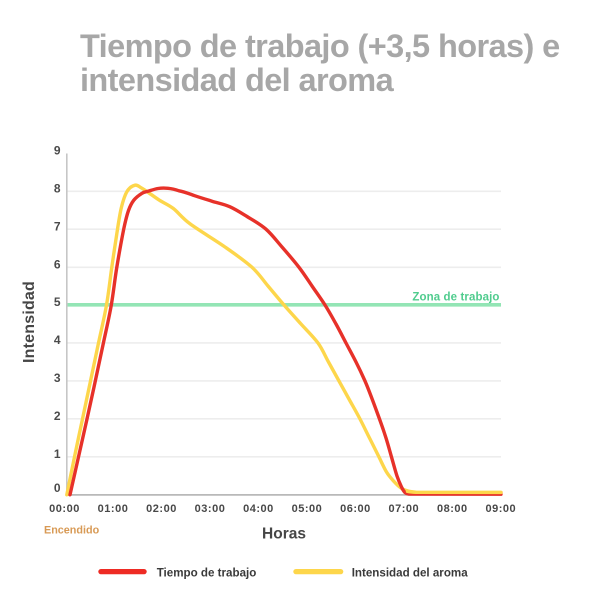 This screenshot has height=600, width=600. Describe the element at coordinates (72, 531) in the screenshot. I see `svg-text: Encendido` at that location.